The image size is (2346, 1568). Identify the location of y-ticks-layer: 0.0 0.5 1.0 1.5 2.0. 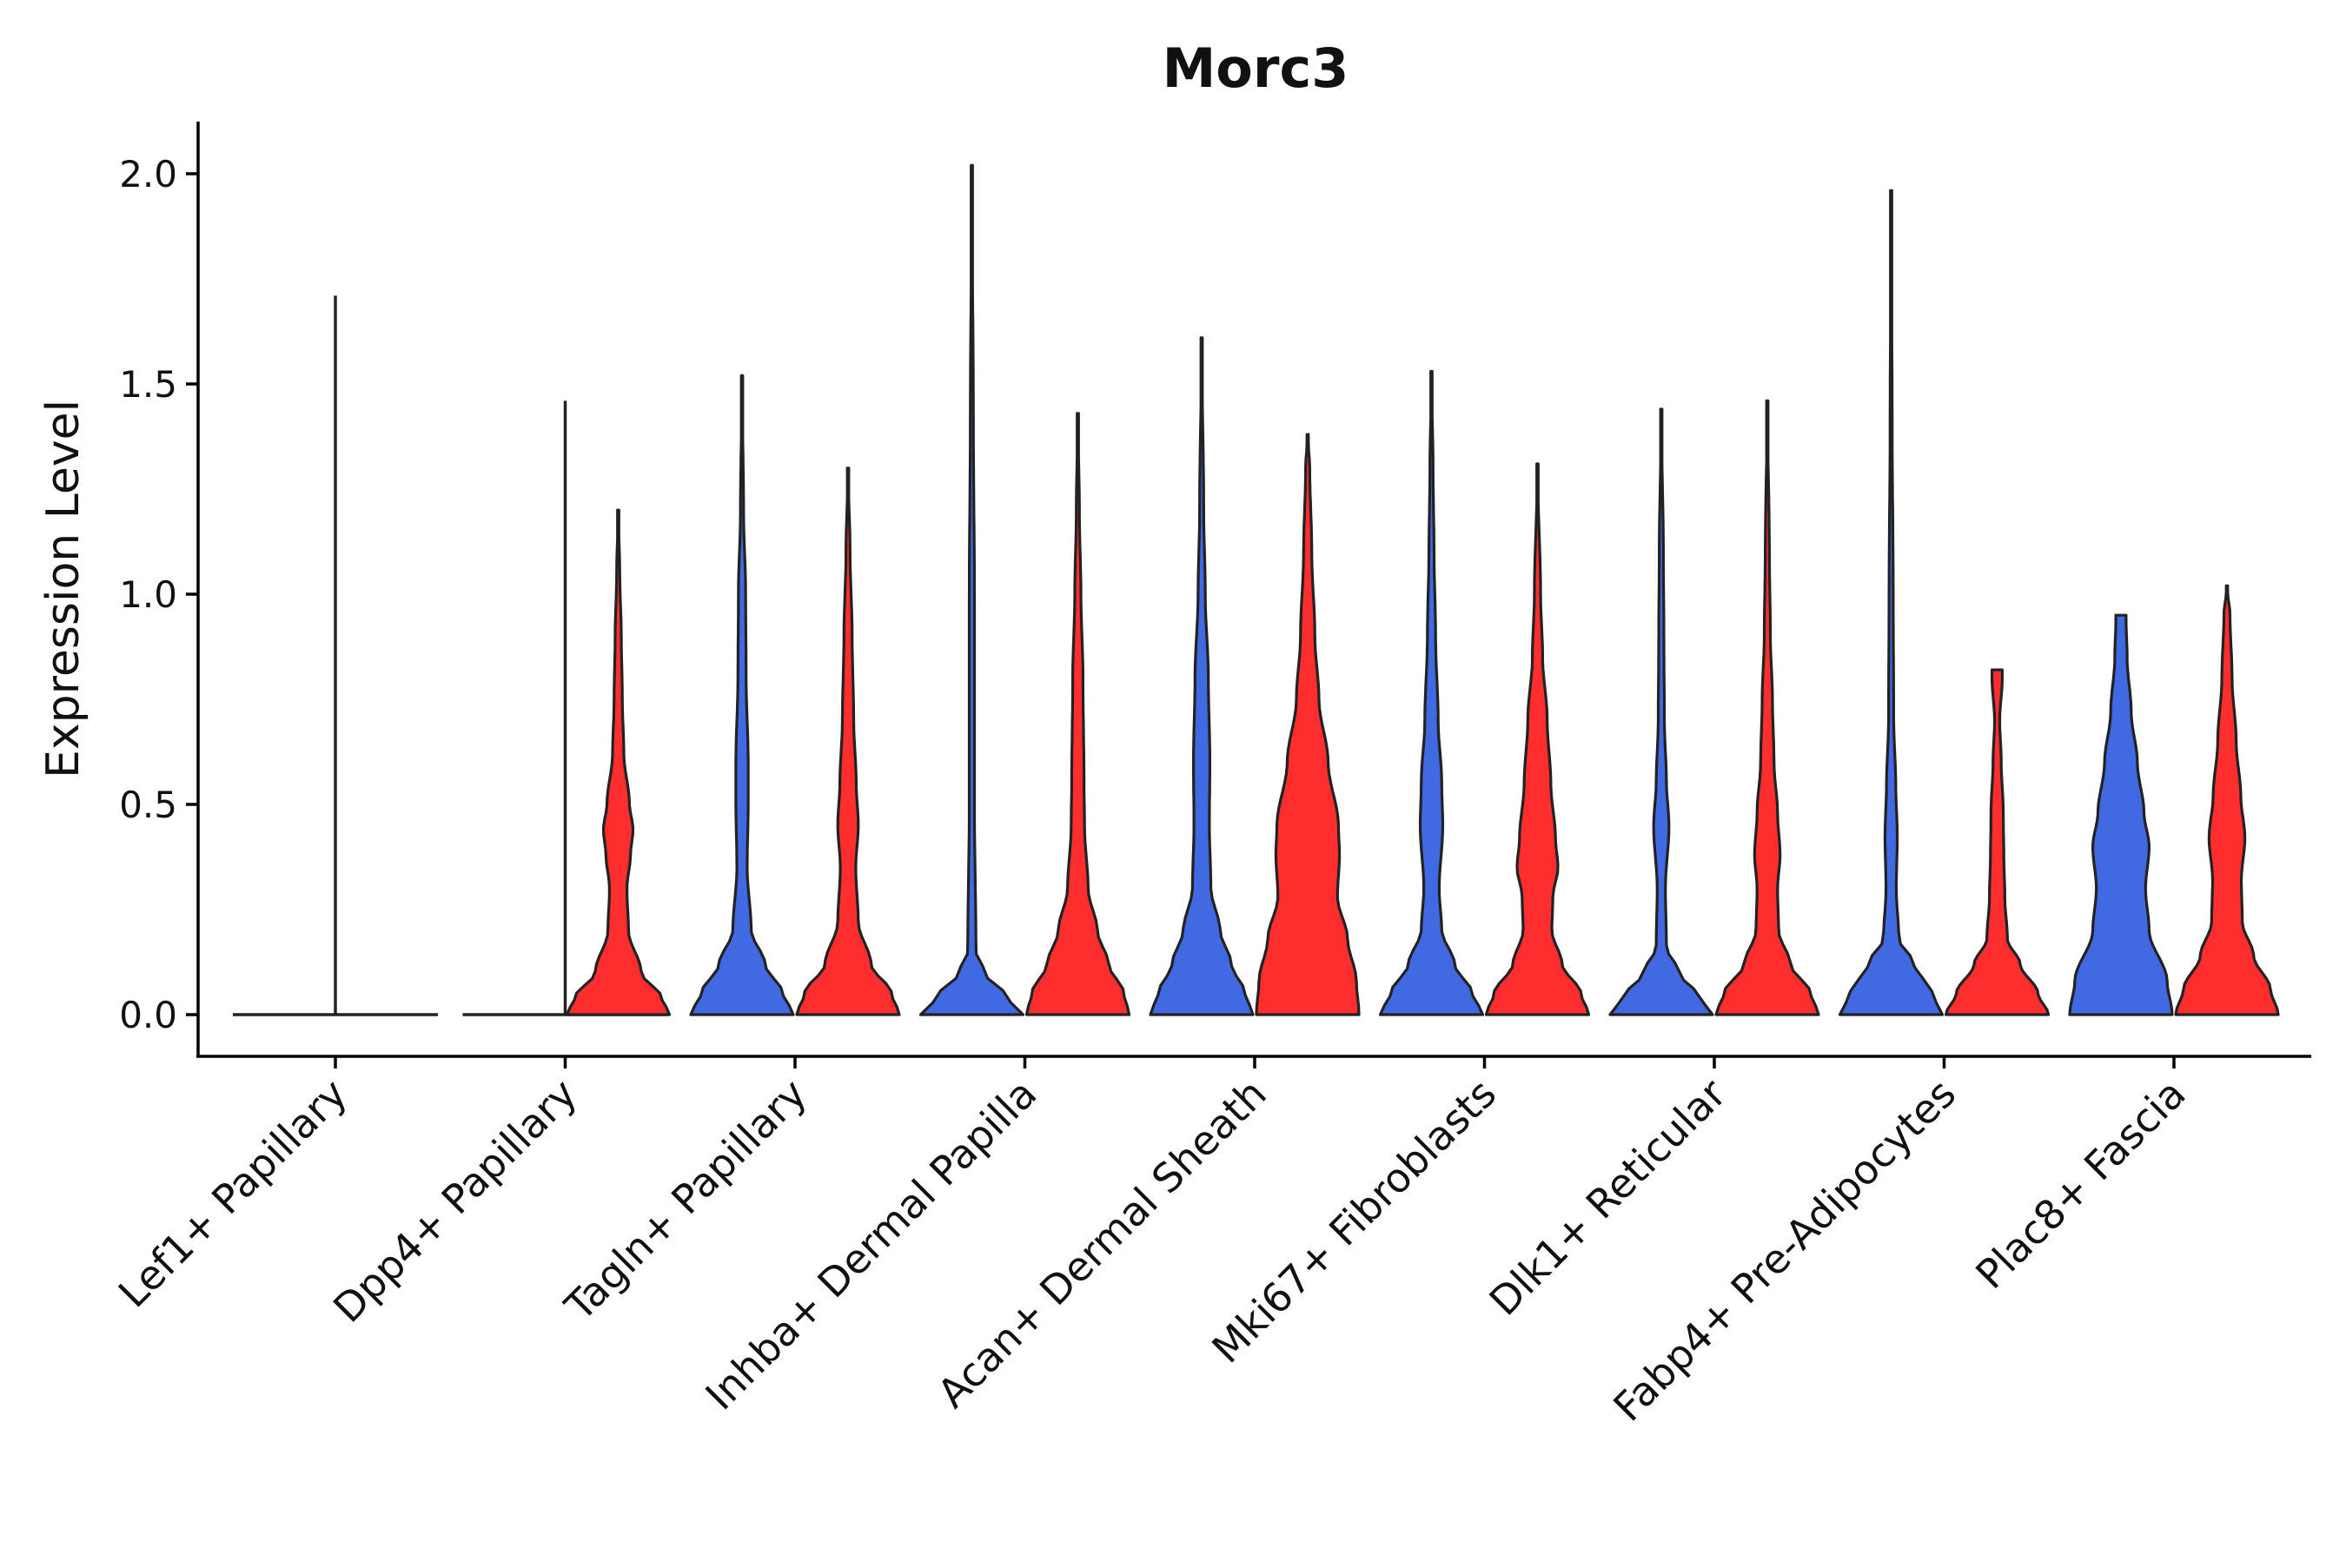
(158, 594).